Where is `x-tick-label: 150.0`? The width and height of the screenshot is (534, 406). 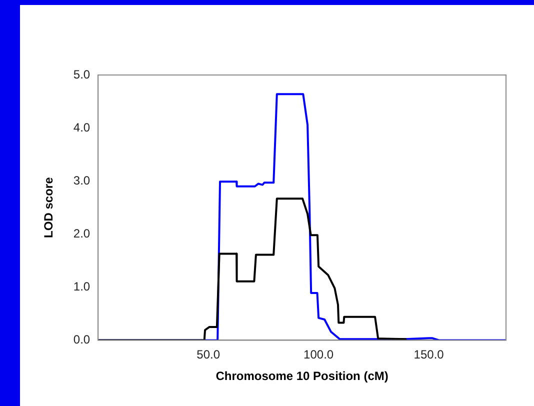
x-tick-label: 150.0 is located at coordinates (429, 355).